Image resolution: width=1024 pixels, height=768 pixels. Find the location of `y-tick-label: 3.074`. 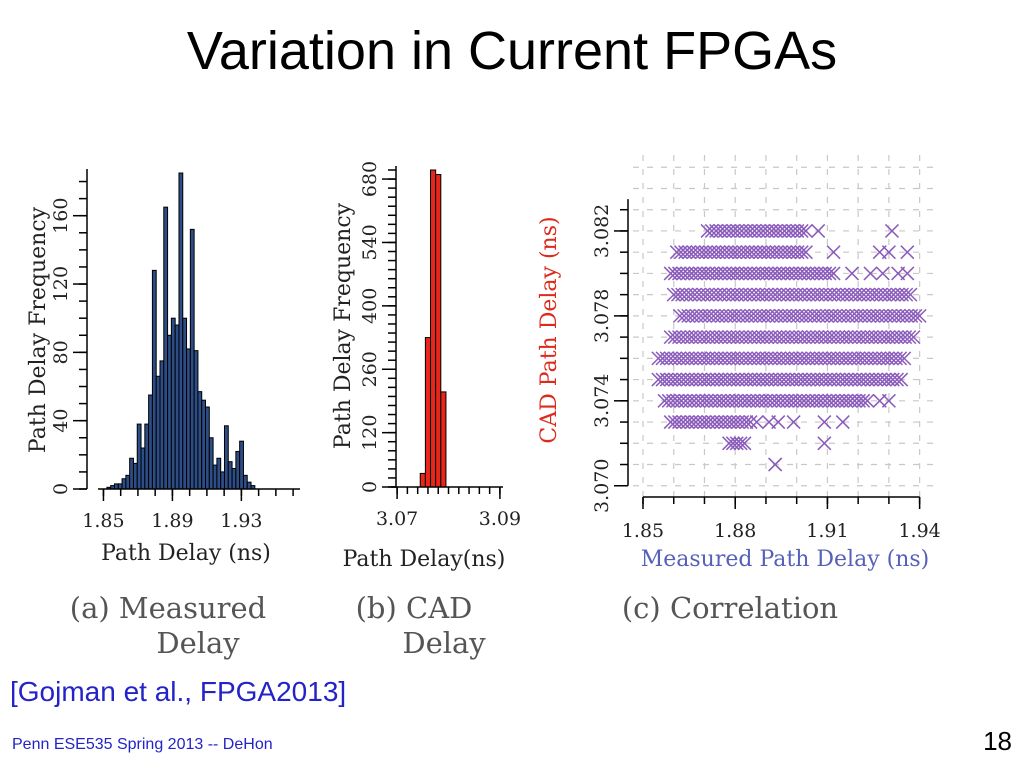

y-tick-label: 3.074 is located at coordinates (602, 401).